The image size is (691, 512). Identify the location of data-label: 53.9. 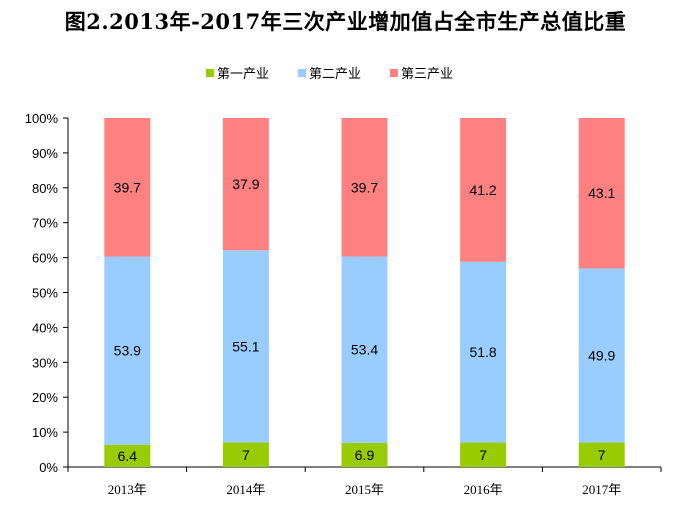
(127, 351).